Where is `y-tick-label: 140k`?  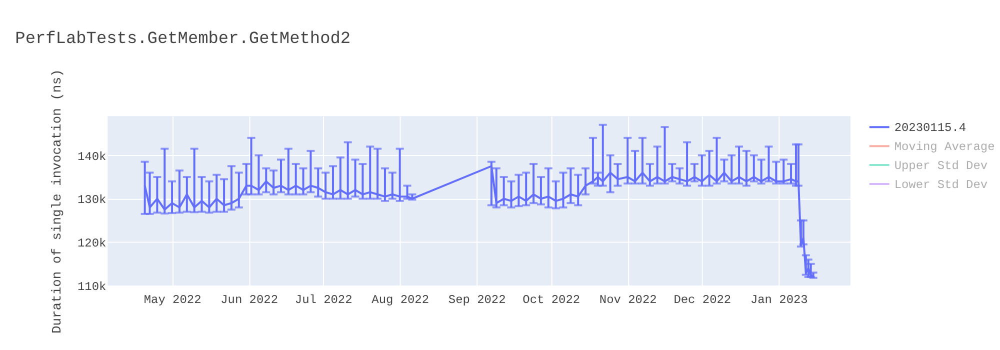
y-tick-label: 140k is located at coordinates (91, 157).